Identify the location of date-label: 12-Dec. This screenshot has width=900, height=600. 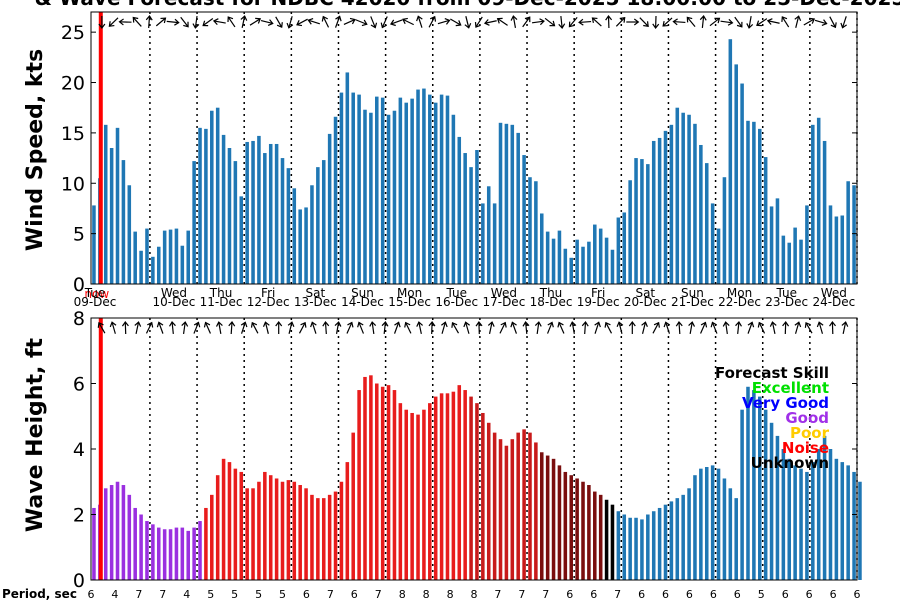
(268, 302).